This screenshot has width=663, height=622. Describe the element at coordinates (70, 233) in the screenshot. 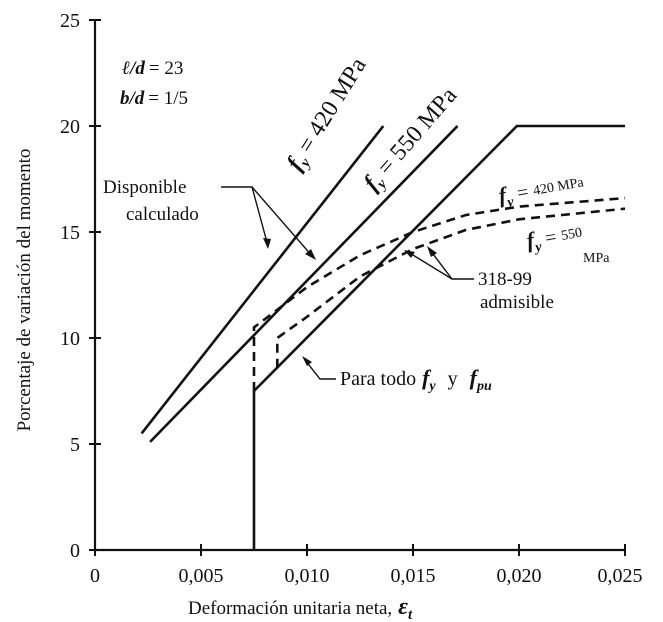

I see `y-tick-label-15: 15` at that location.